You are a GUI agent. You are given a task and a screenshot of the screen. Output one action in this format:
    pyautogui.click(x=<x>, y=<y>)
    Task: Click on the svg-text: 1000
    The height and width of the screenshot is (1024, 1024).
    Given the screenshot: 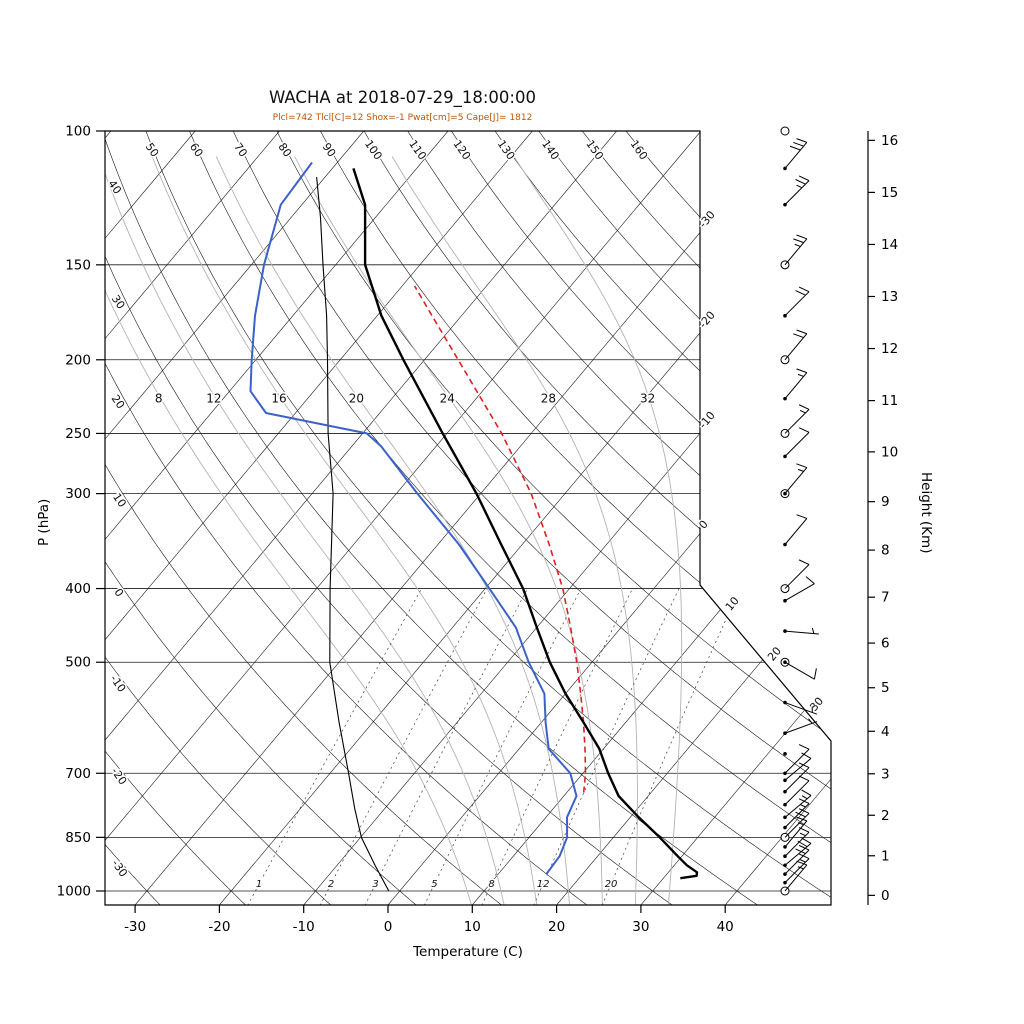 What is the action you would take?
    pyautogui.click(x=74, y=892)
    